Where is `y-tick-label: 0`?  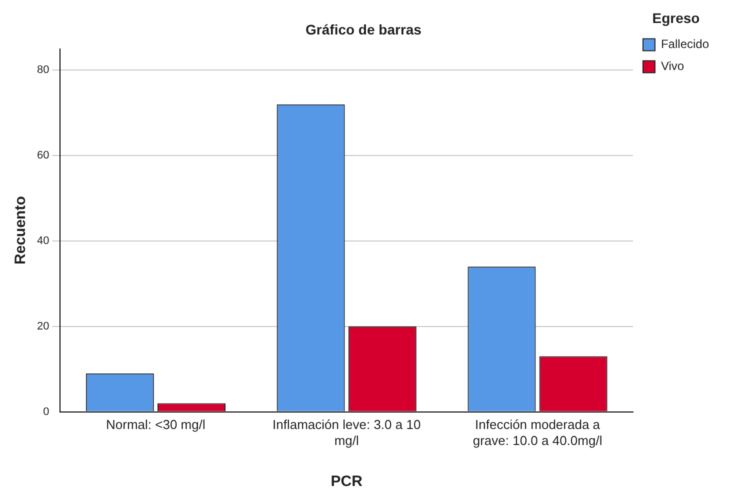 y-tick-label: 0 is located at coordinates (46, 412).